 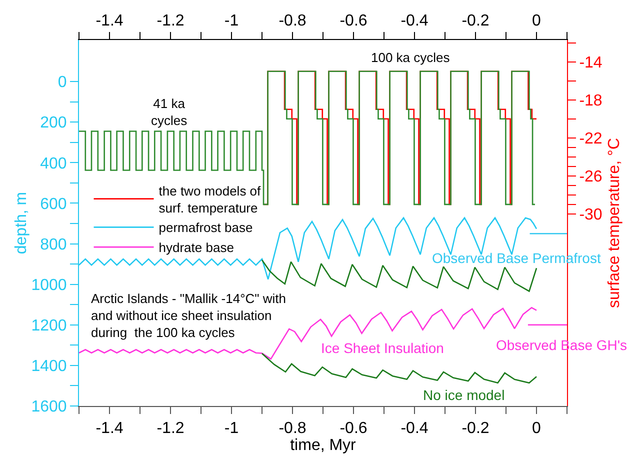 What do you see at coordinates (205, 228) in the screenshot?
I see `legend-label: permafrost base` at bounding box center [205, 228].